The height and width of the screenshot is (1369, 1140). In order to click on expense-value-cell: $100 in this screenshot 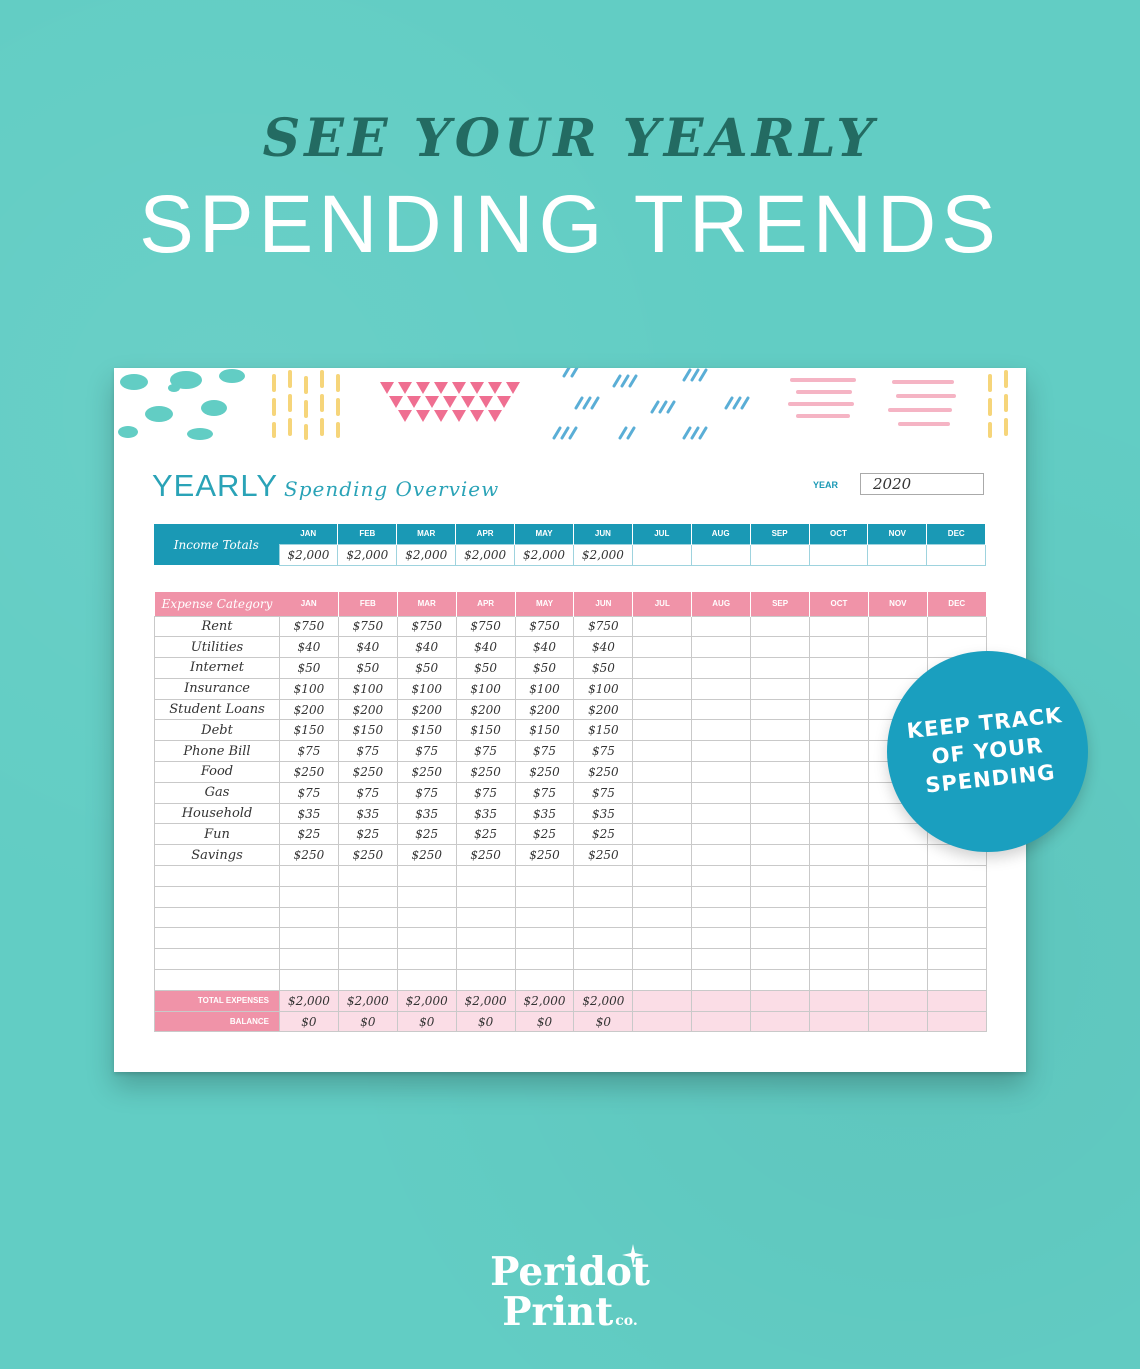, I will do `click(485, 688)`.